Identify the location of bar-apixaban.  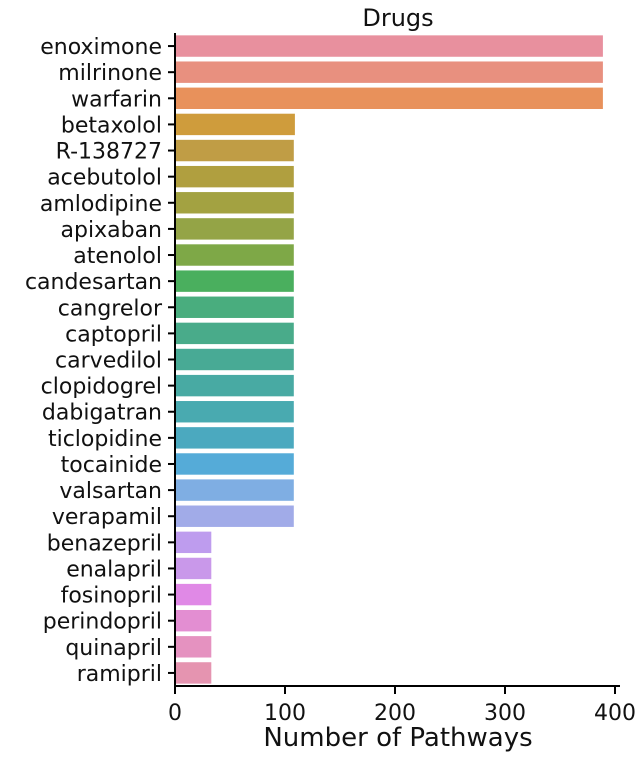
(234, 229).